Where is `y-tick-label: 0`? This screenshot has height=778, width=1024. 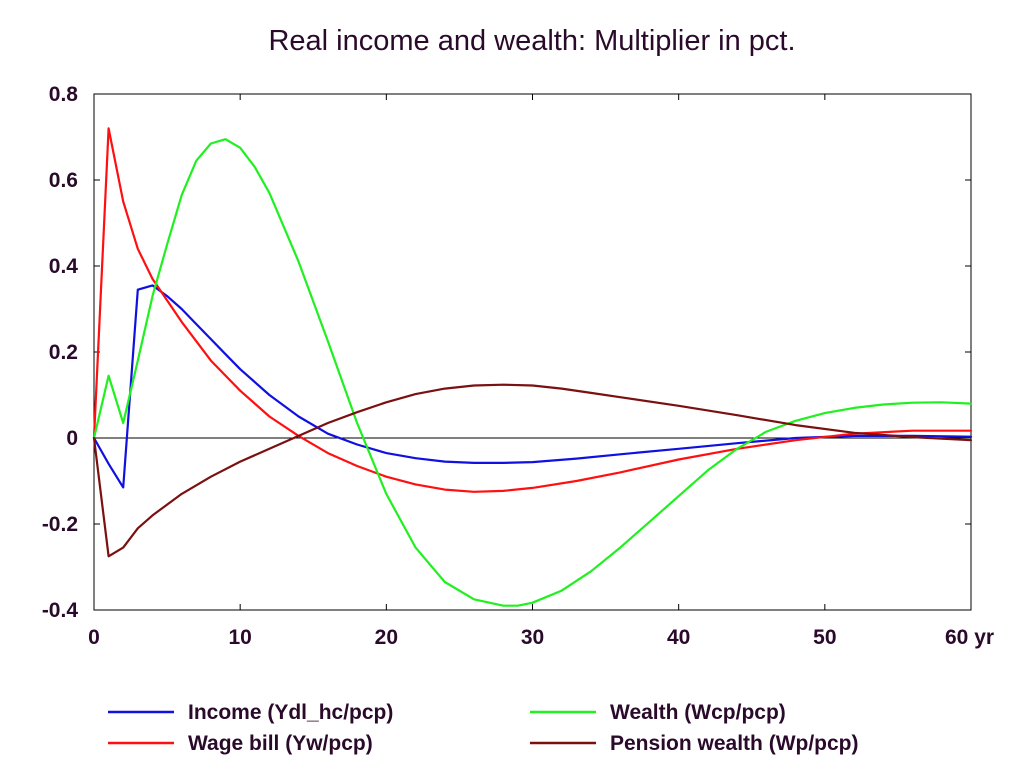
y-tick-label: 0 is located at coordinates (72, 438).